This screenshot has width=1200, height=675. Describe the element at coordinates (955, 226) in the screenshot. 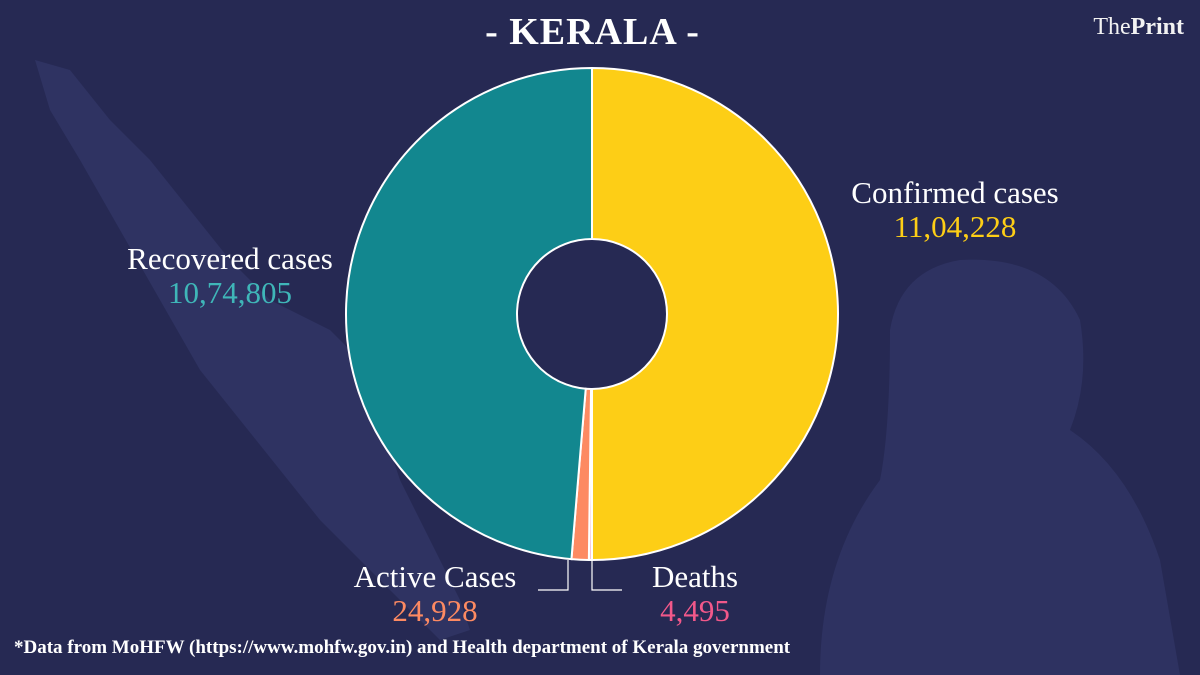

I see `label-confirmed-value: 11,04,228` at that location.